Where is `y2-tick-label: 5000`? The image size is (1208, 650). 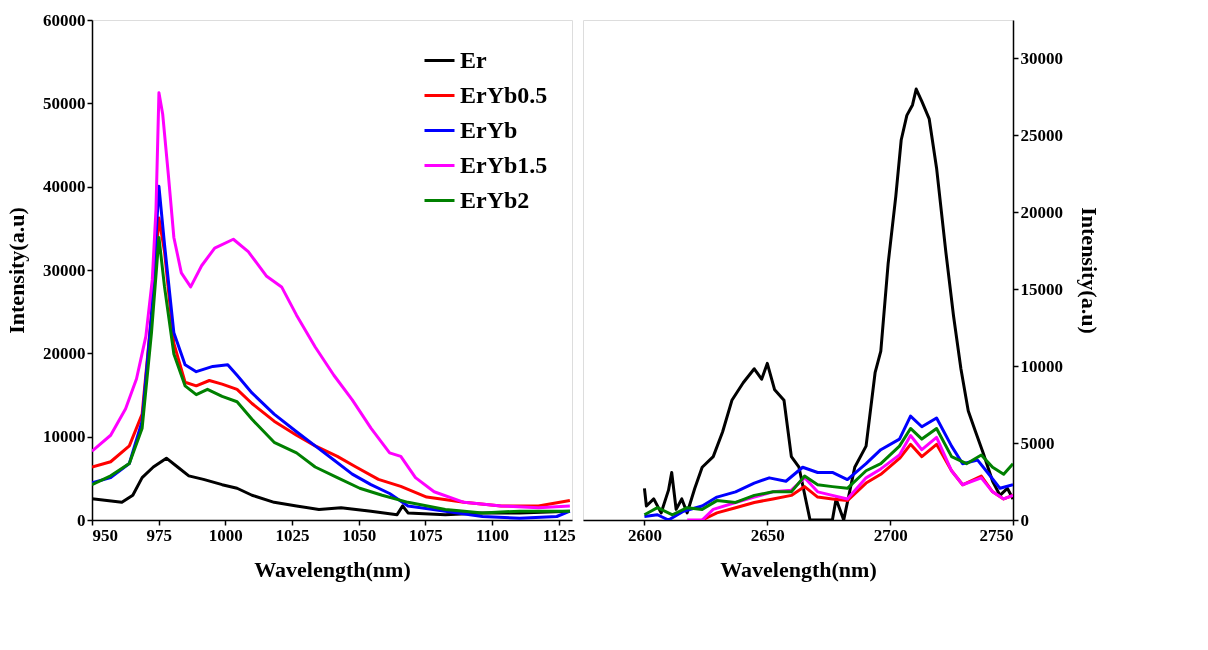 y2-tick-label: 5000 is located at coordinates (1037, 443).